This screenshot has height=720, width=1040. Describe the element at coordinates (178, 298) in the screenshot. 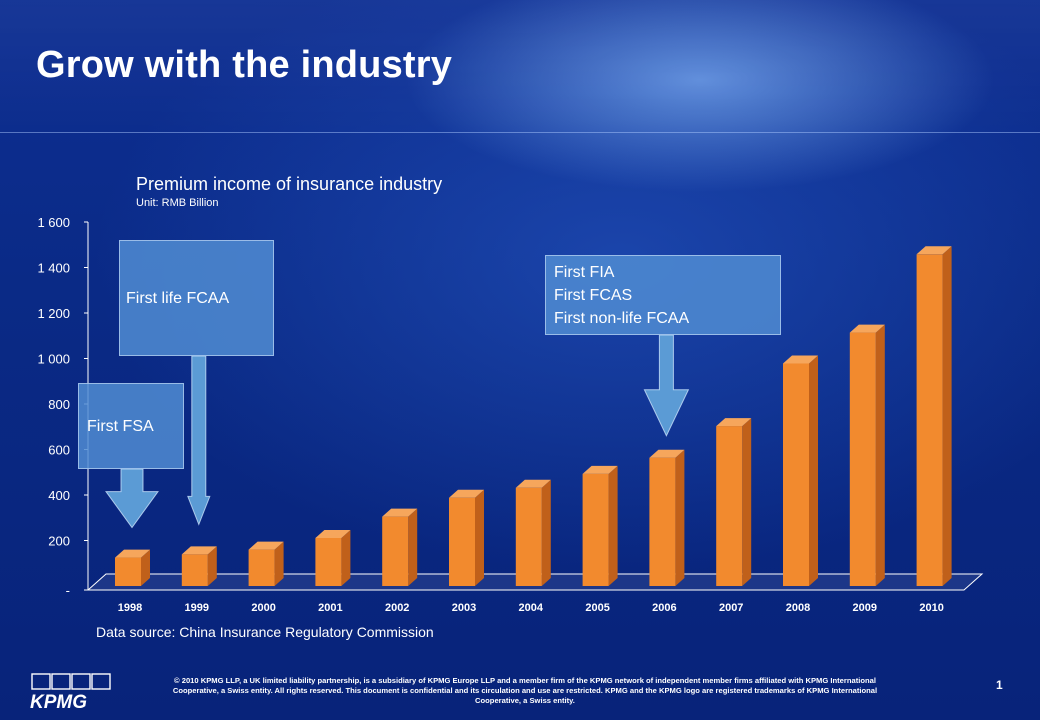

I see `callout-first-life-fcaa-text: First life FCAA` at that location.